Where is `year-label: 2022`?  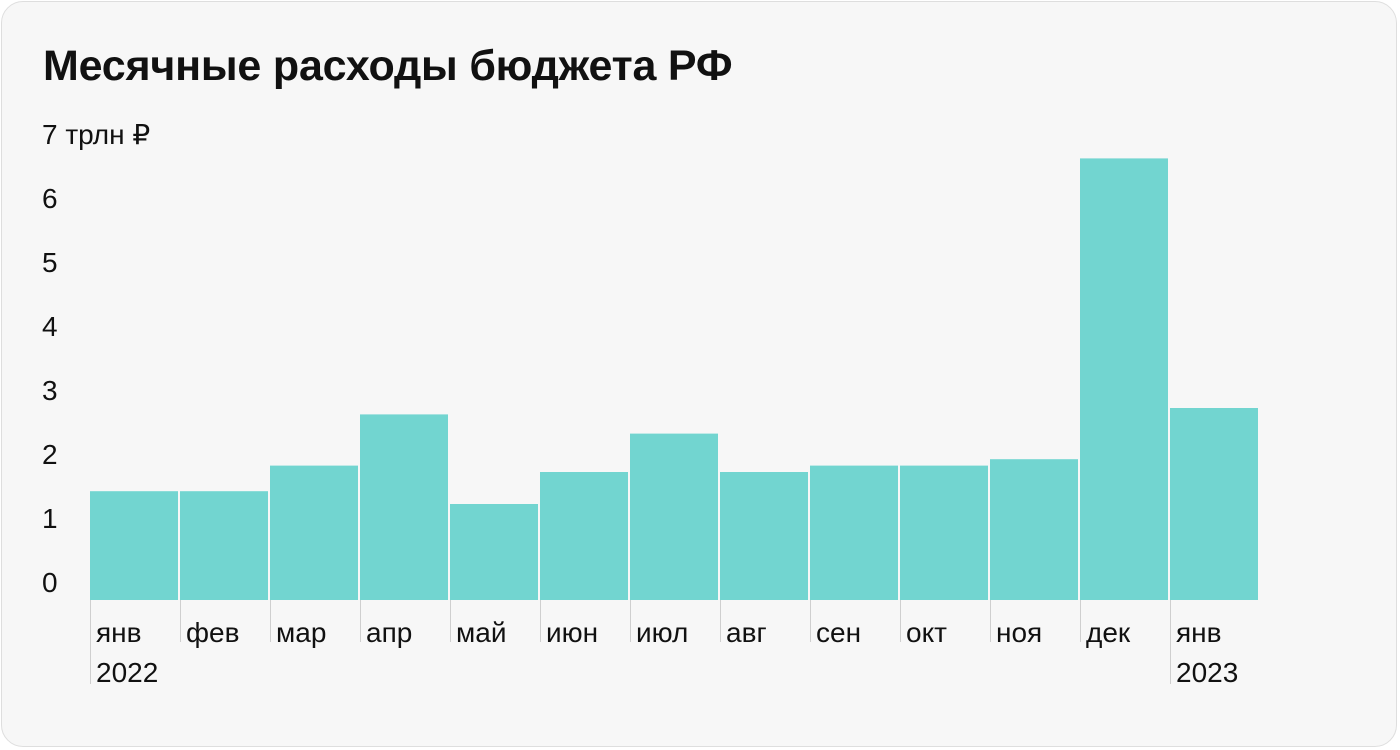 year-label: 2022 is located at coordinates (127, 672).